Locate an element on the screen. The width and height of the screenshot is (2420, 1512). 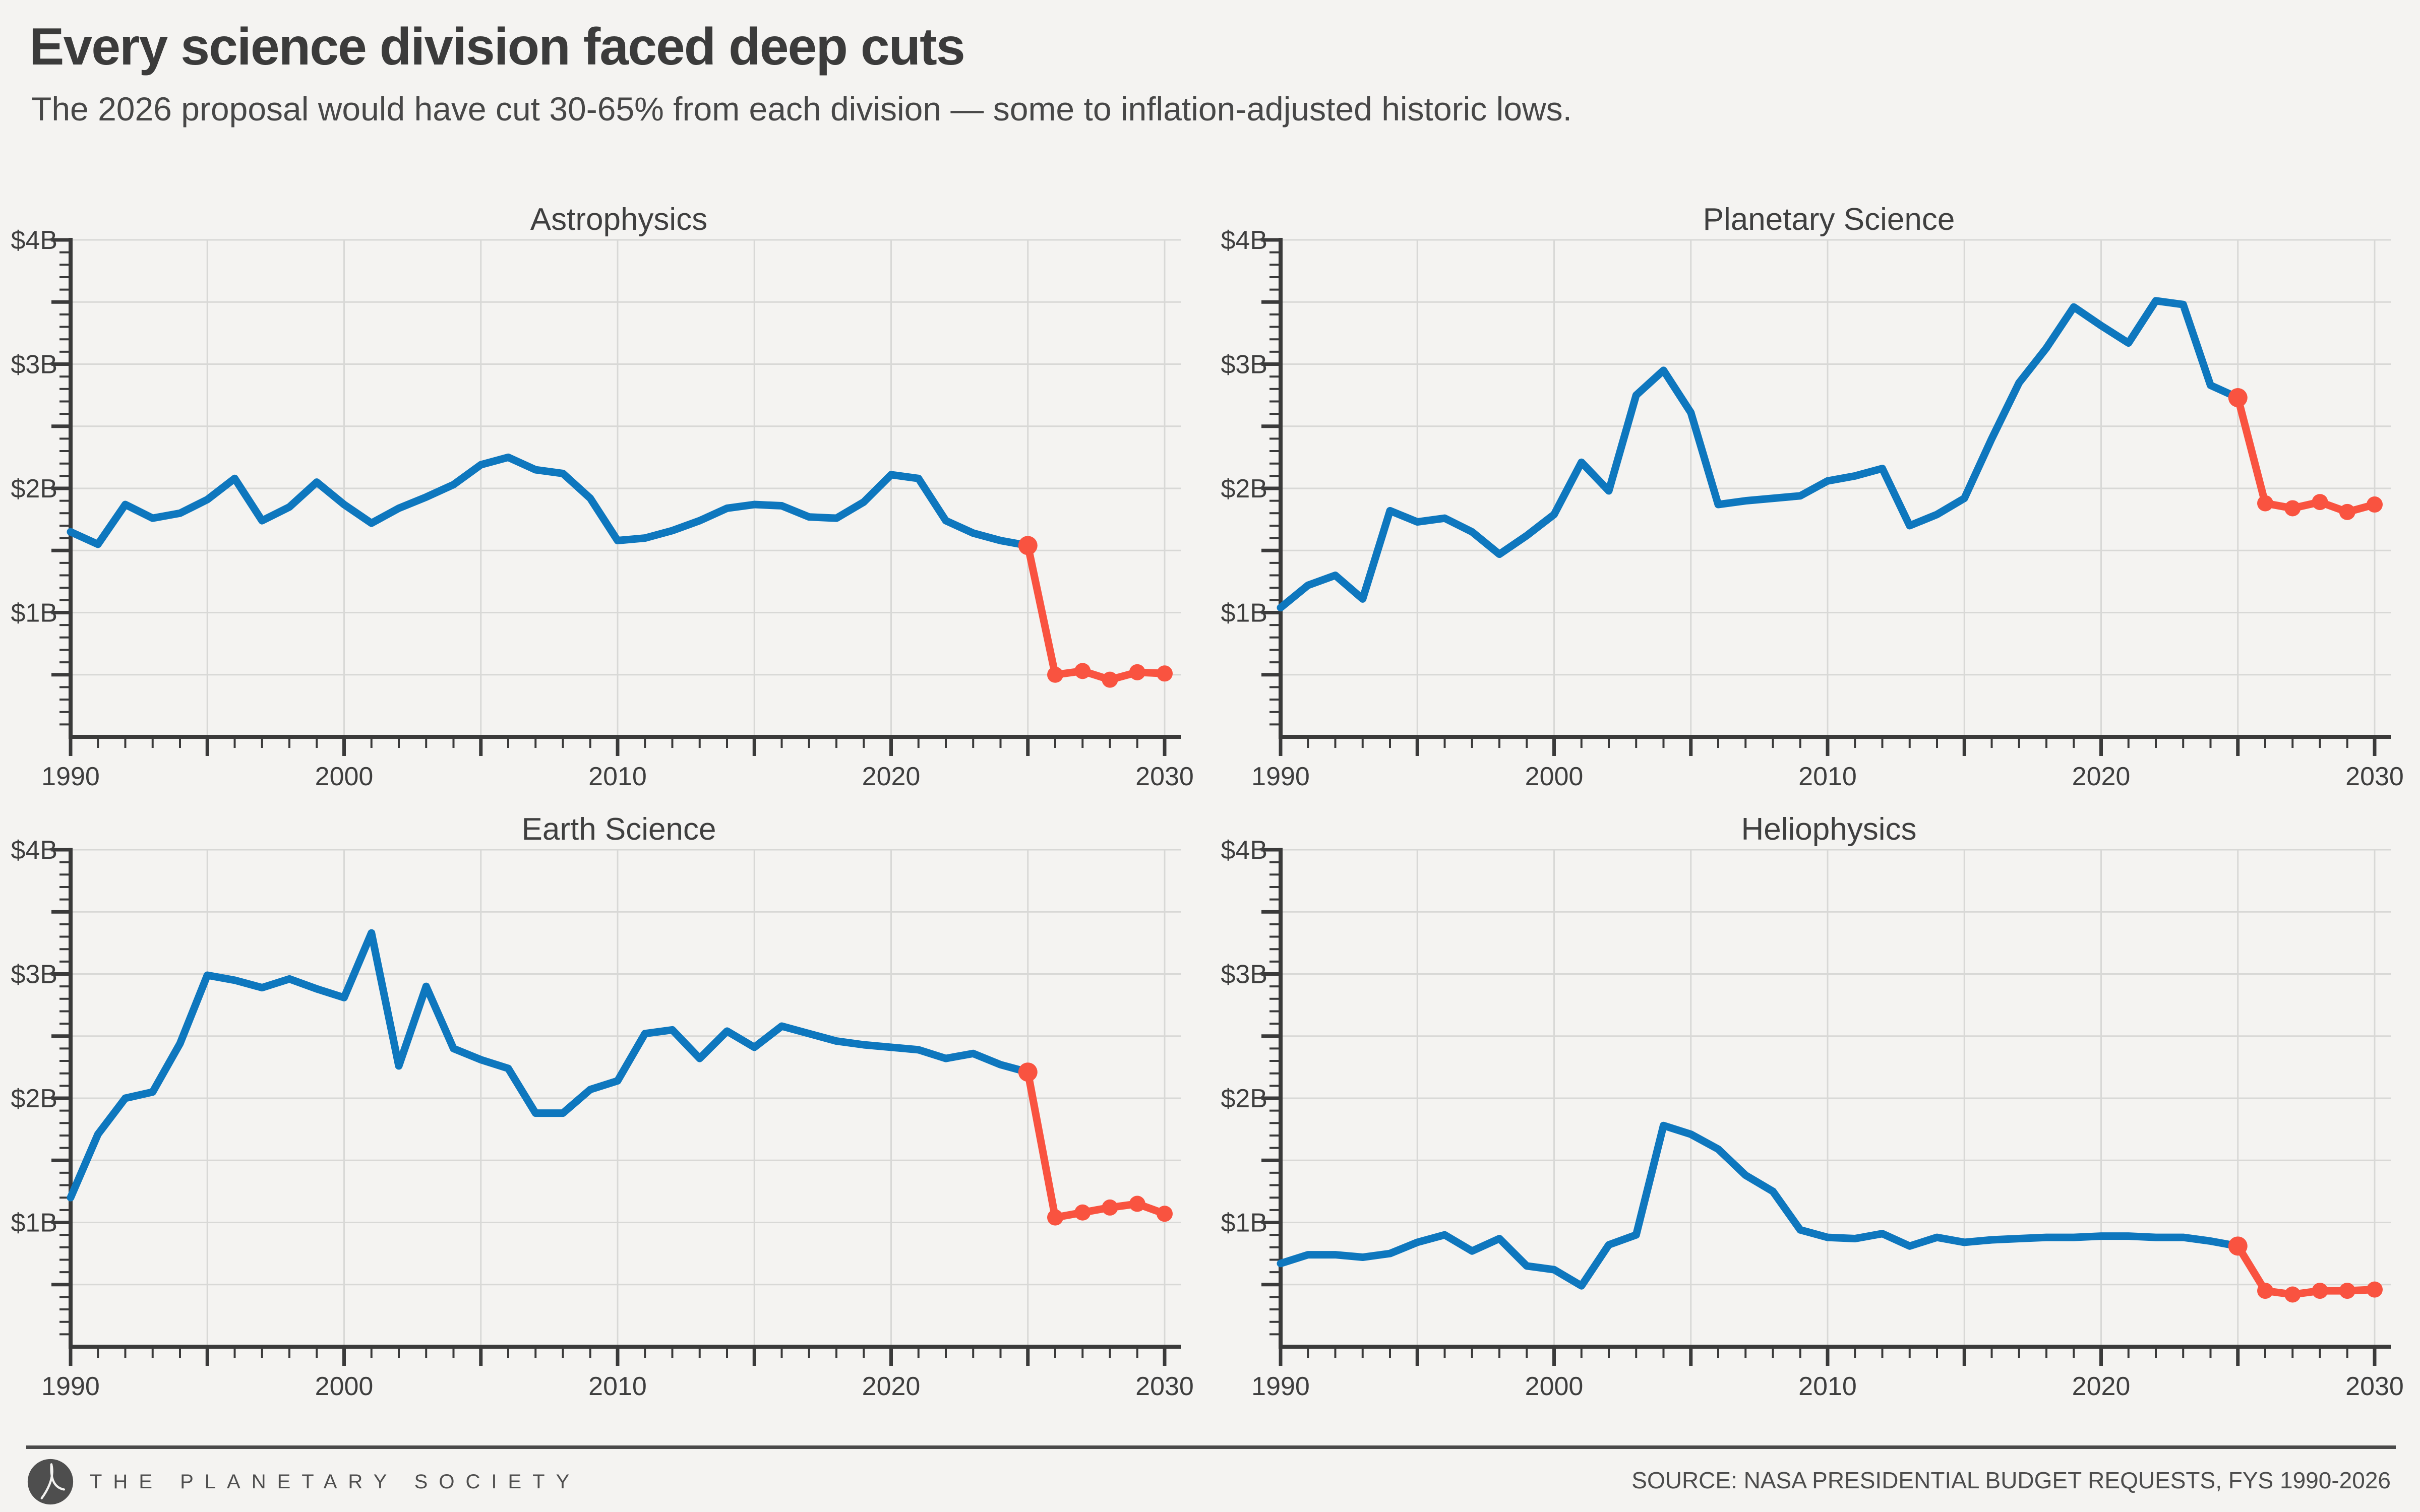
footer-divider is located at coordinates (1211, 1447).